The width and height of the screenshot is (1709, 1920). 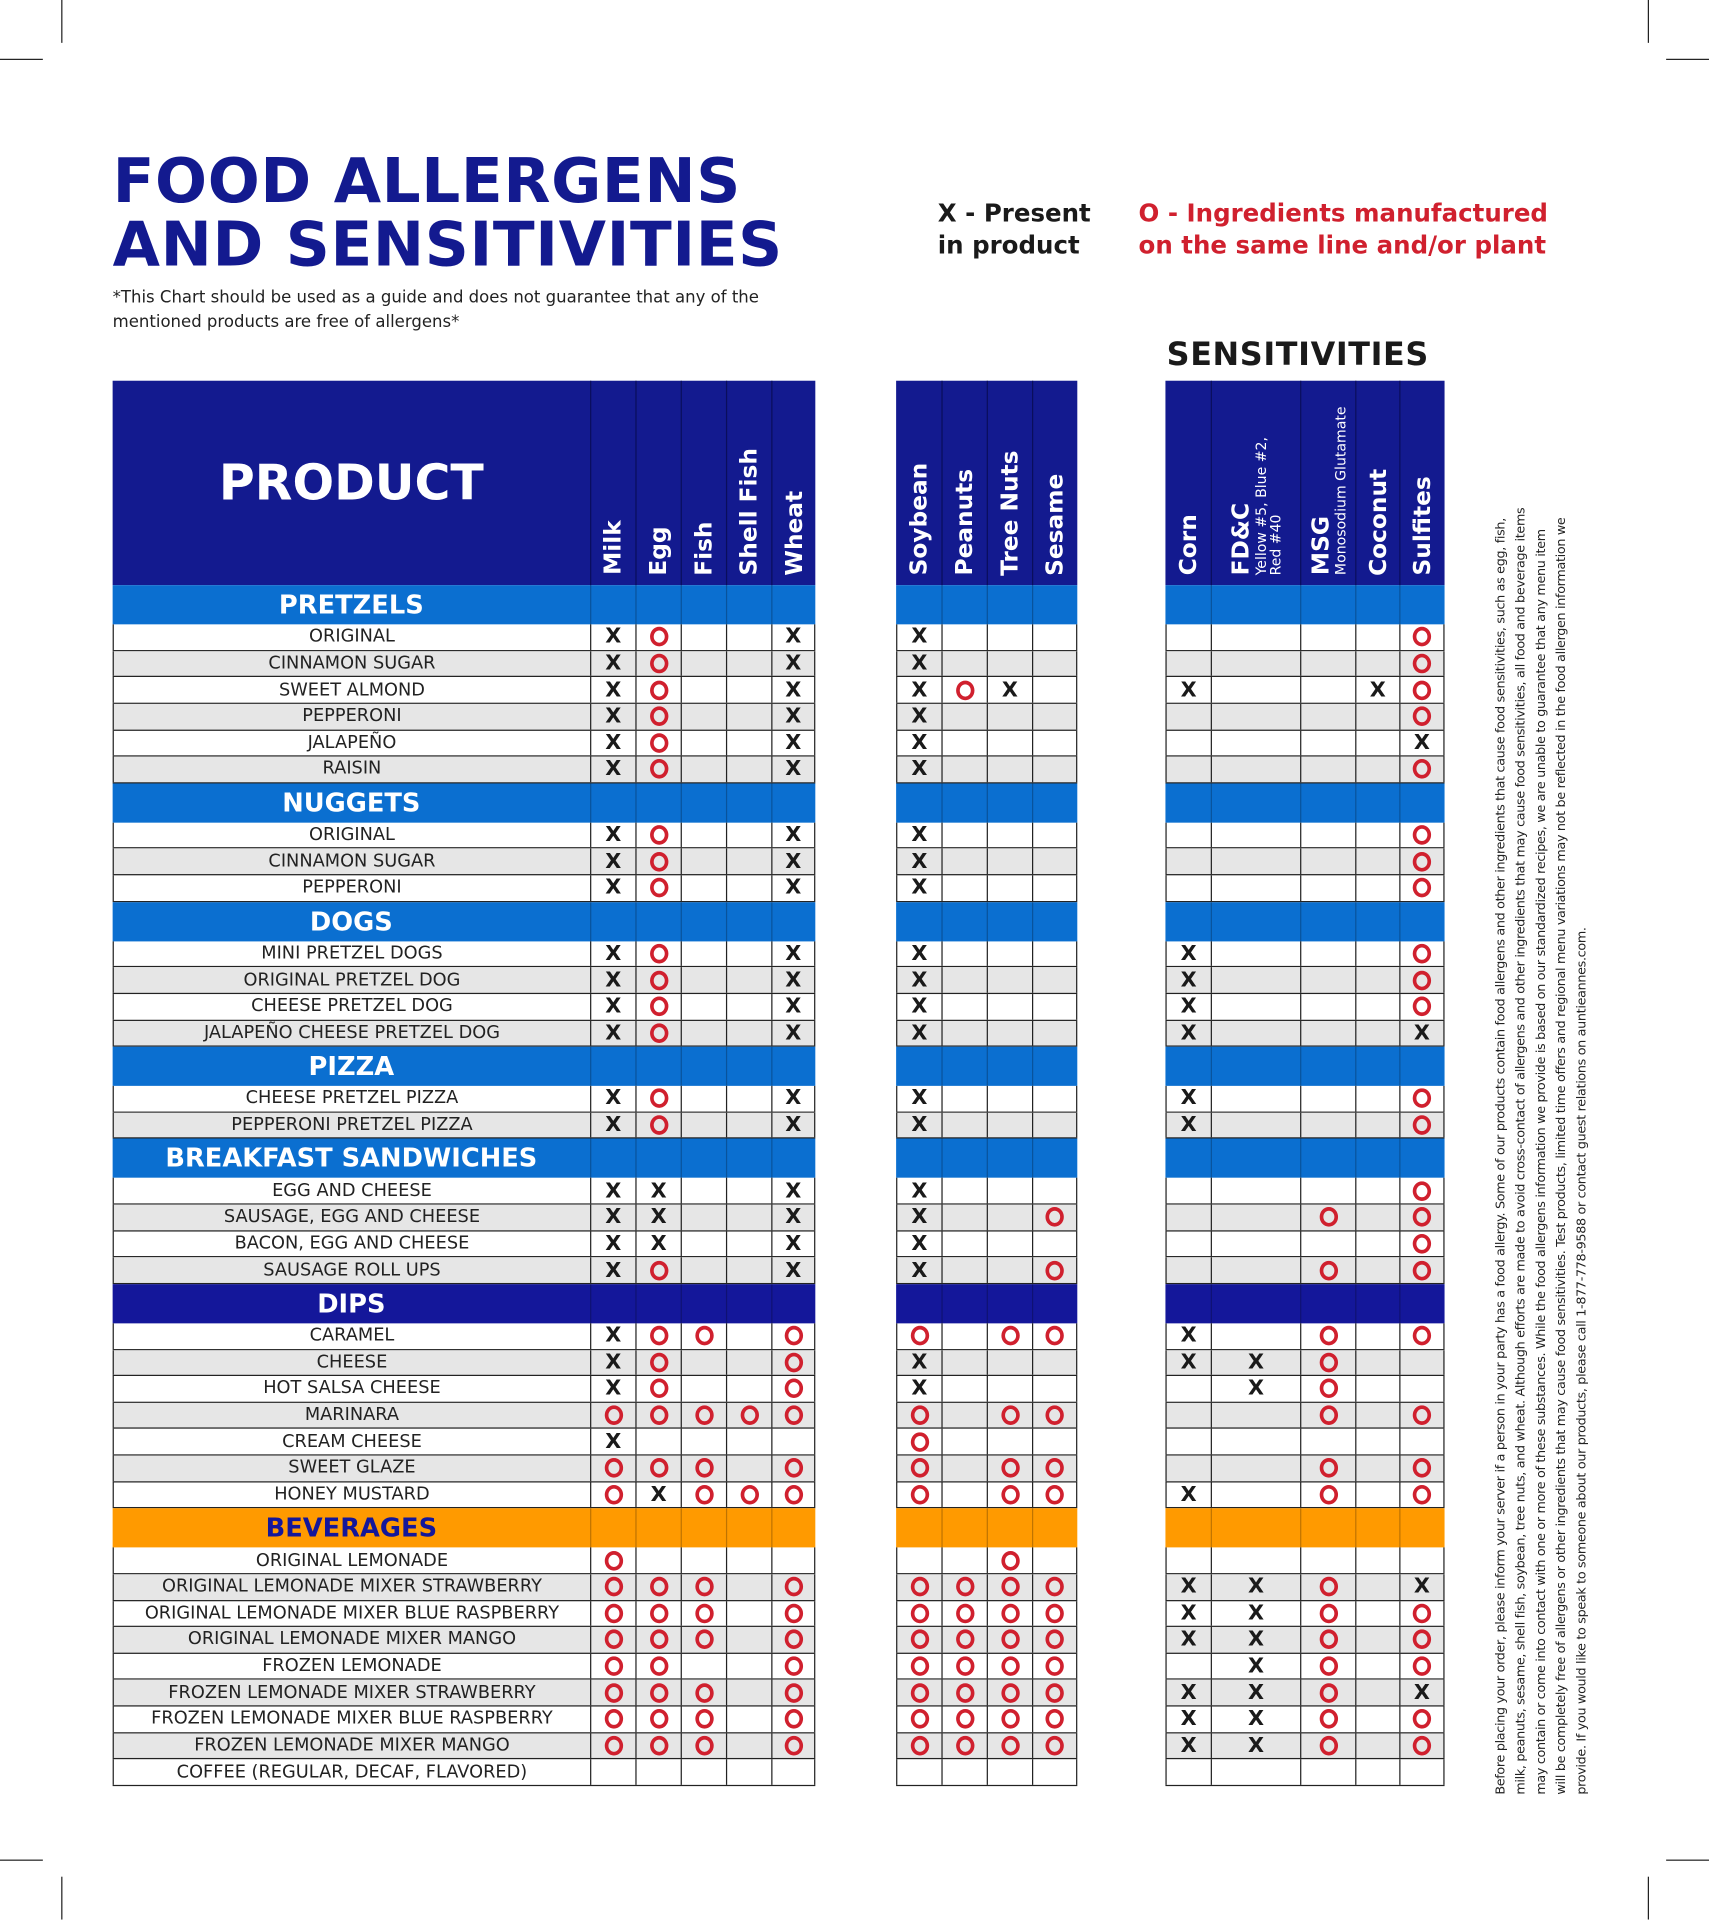 I want to click on table-row: RAISIN X X, so click(x=464, y=770).